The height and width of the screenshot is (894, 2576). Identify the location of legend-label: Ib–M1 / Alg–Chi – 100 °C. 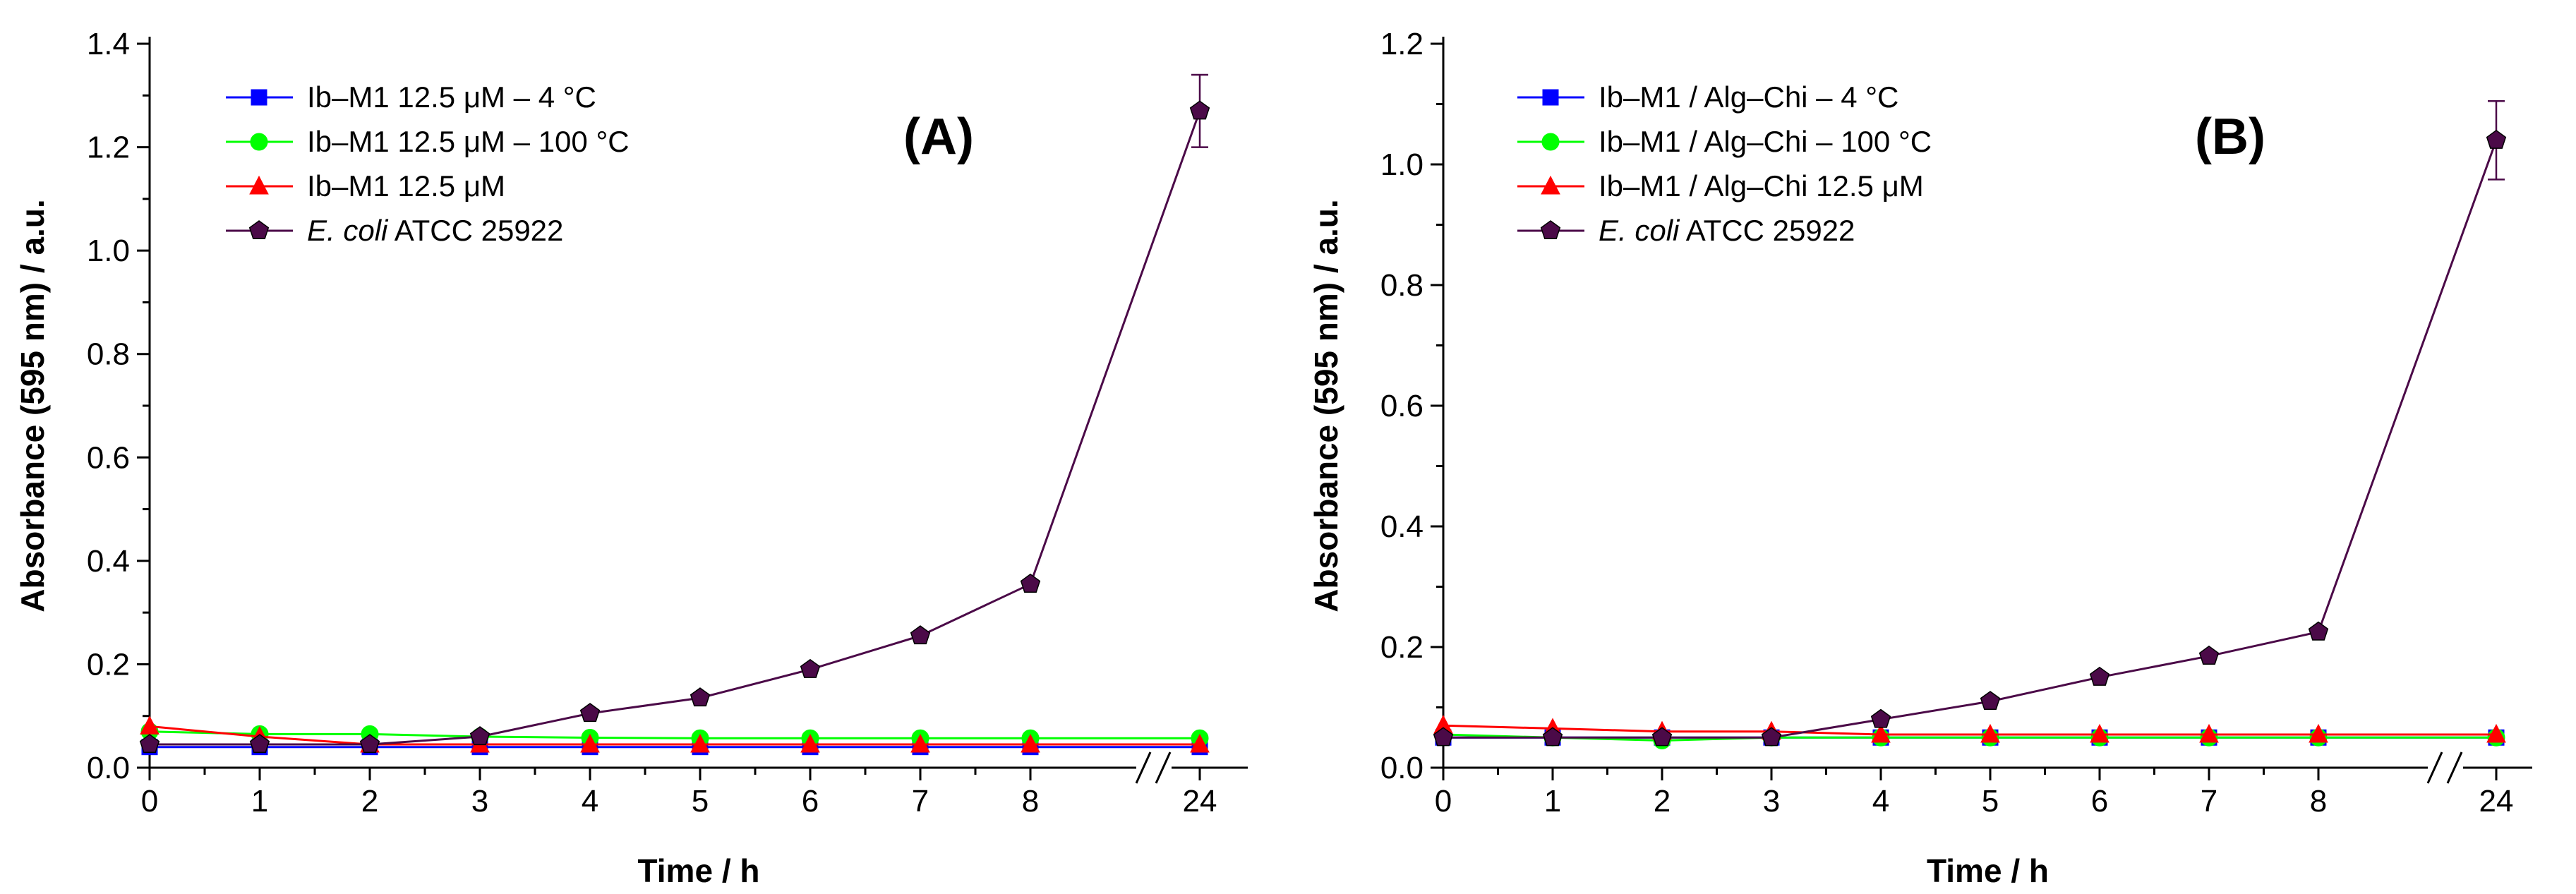
(1765, 141).